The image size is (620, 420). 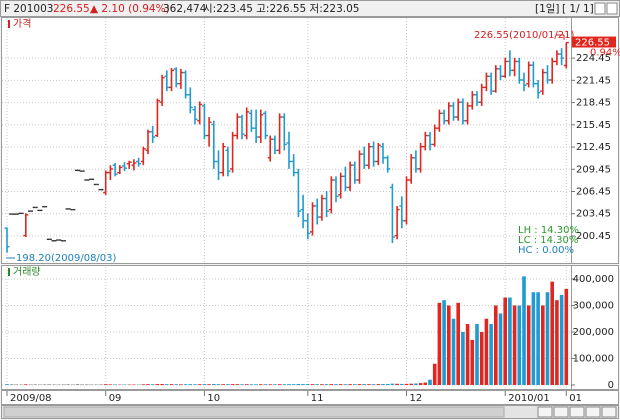 What do you see at coordinates (593, 214) in the screenshot?
I see `y-tick-label: 203.45` at bounding box center [593, 214].